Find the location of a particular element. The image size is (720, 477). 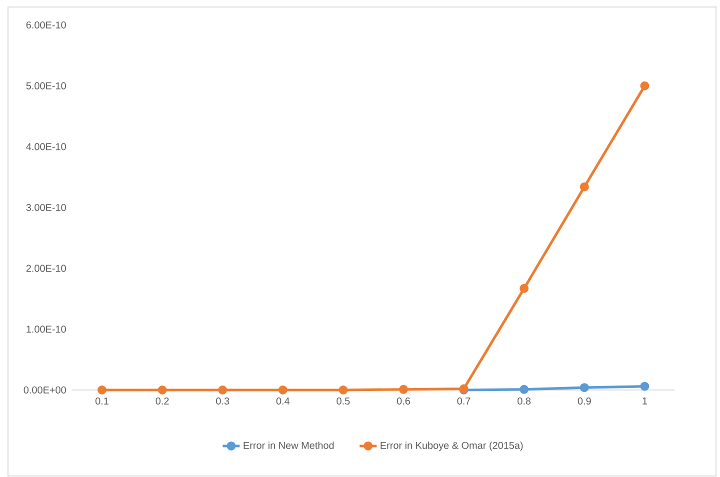

y-tick-label: 2.00E-10 is located at coordinates (46, 268).